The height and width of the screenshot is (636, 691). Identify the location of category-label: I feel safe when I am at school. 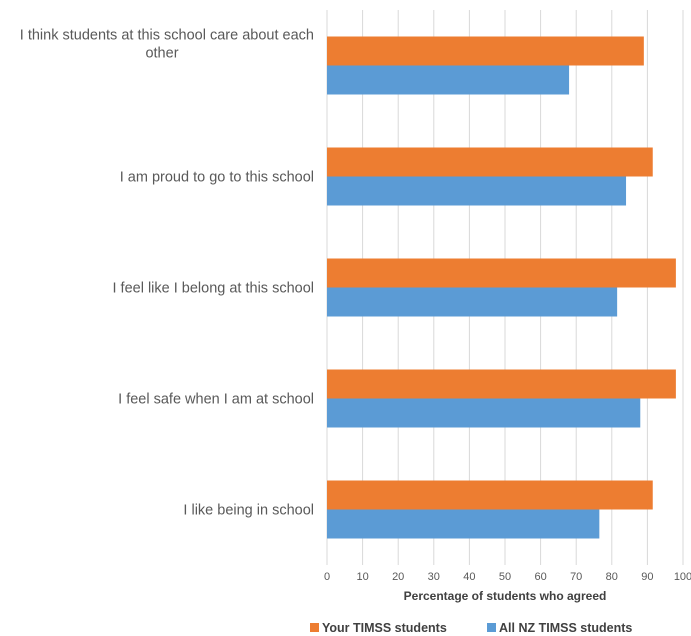
(216, 400).